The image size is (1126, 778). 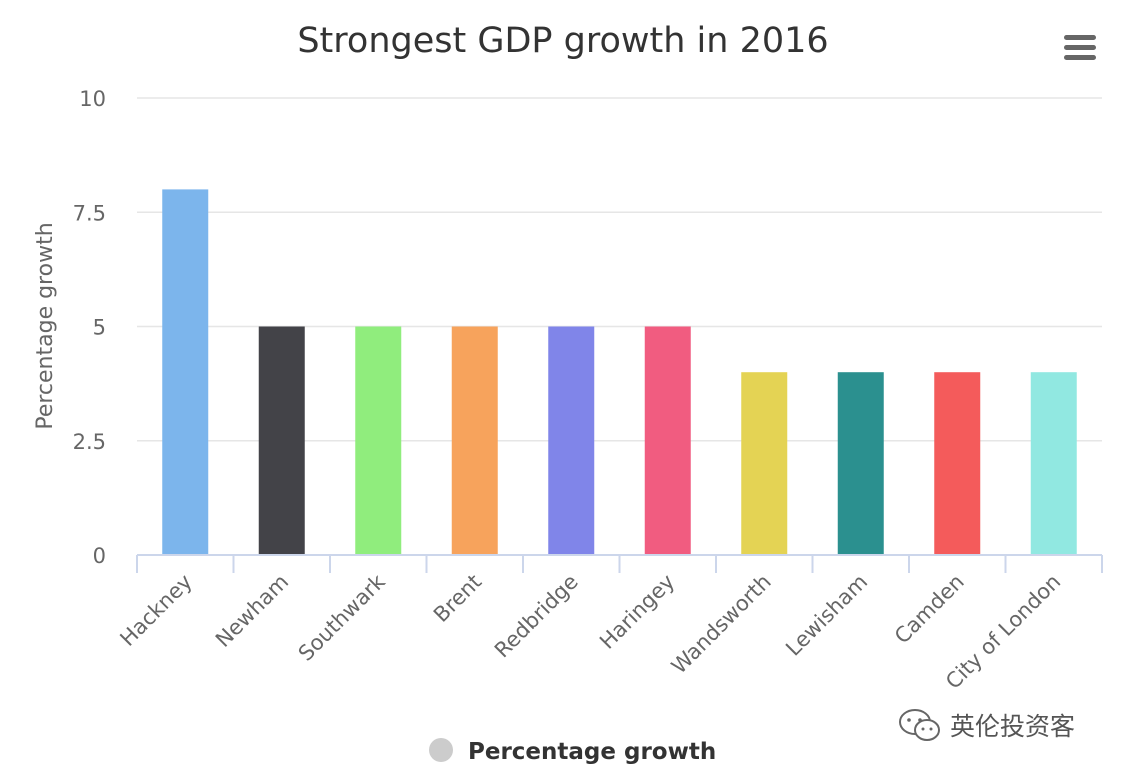 What do you see at coordinates (378, 441) in the screenshot?
I see `bar-southwark` at bounding box center [378, 441].